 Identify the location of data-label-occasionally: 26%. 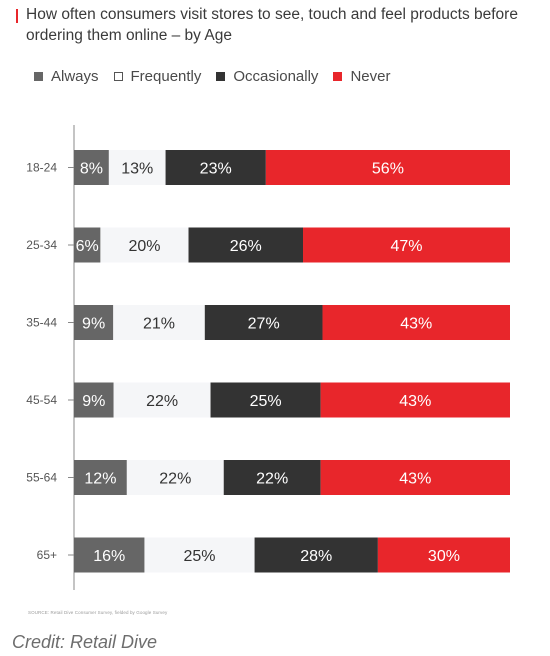
(246, 246).